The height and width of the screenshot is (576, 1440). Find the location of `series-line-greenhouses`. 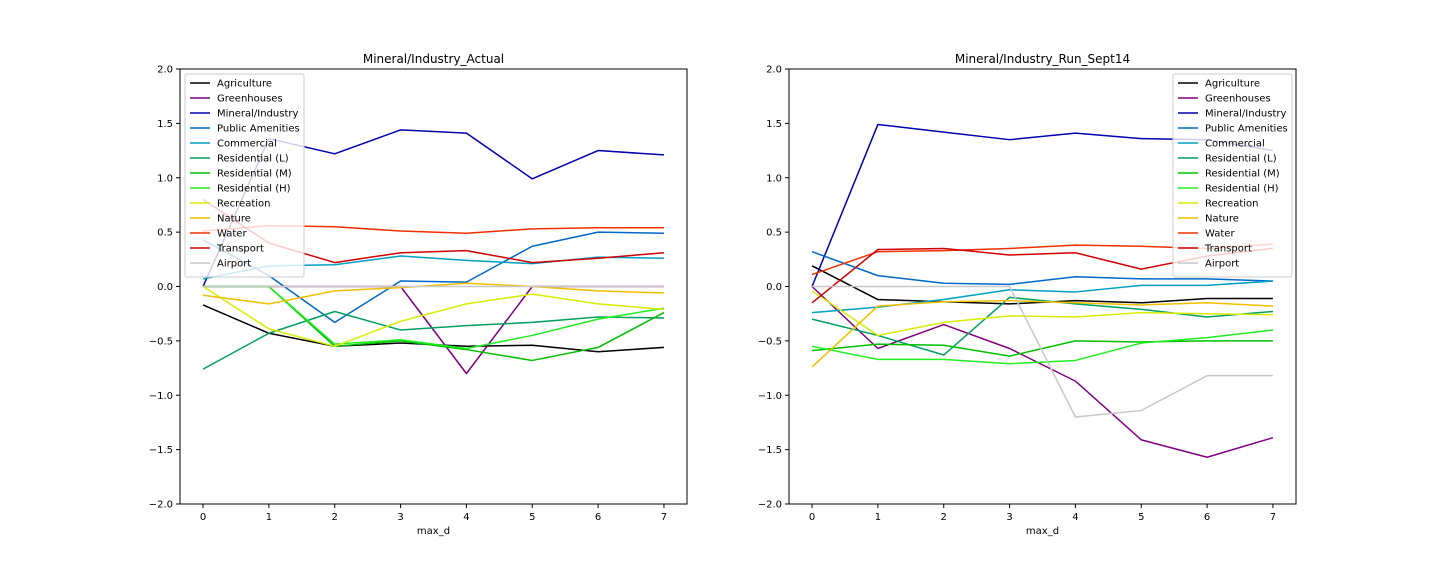

series-line-greenhouses is located at coordinates (1042, 371).